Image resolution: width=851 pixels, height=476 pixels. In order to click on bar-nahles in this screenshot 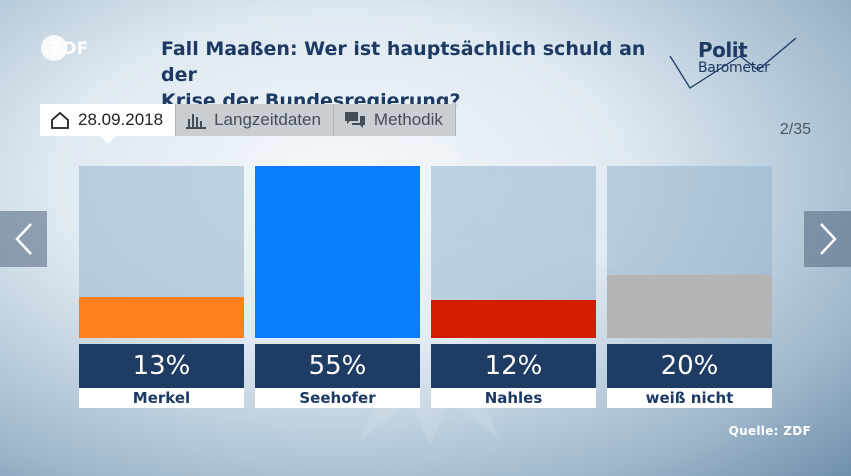, I will do `click(513, 319)`.